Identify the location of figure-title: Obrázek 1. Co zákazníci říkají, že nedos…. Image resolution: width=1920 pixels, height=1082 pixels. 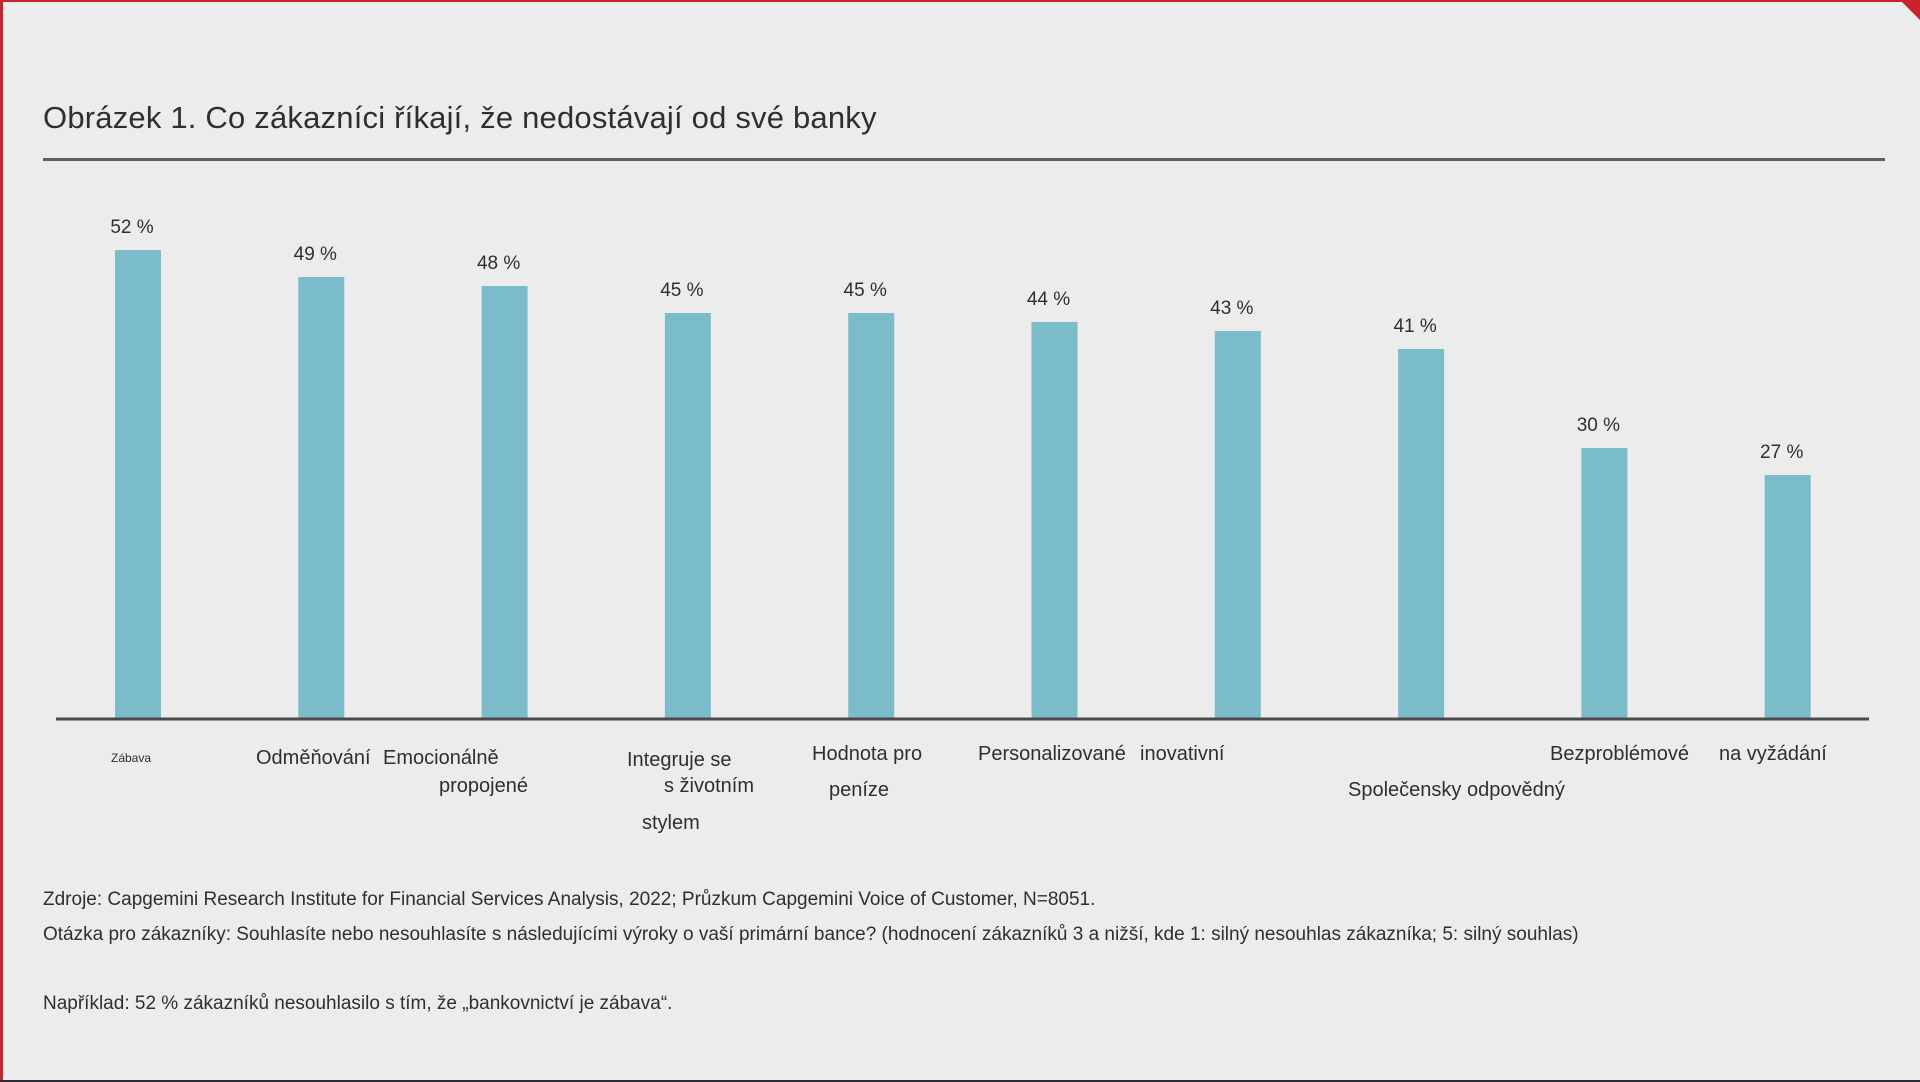
(460, 117).